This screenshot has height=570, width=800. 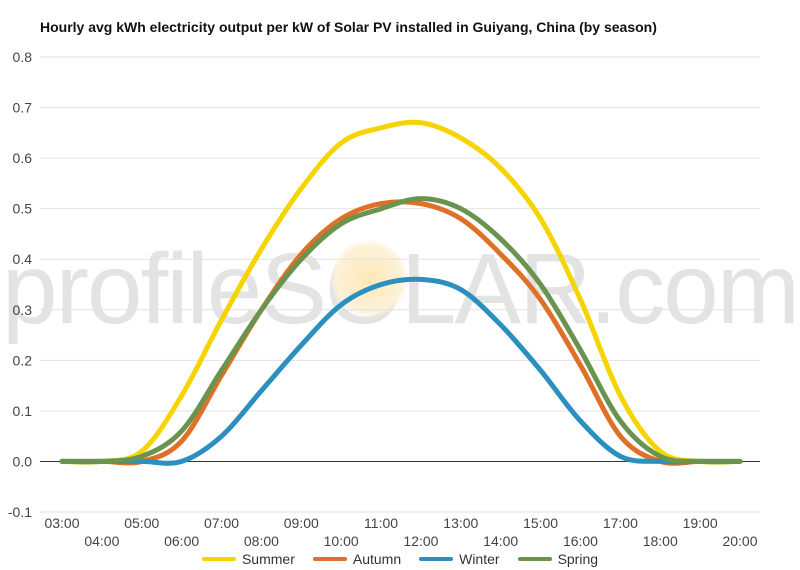 What do you see at coordinates (261, 541) in the screenshot?
I see `x-tick-label: 08:00` at bounding box center [261, 541].